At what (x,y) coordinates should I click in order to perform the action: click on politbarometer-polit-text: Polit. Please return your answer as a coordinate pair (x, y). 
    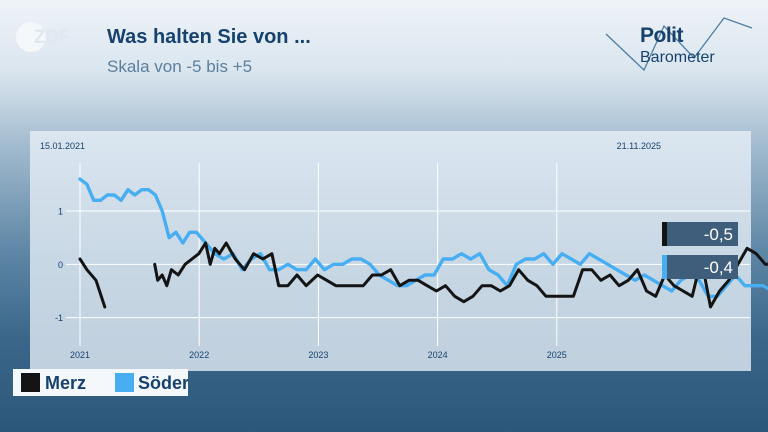
    Looking at the image, I should click on (662, 35).